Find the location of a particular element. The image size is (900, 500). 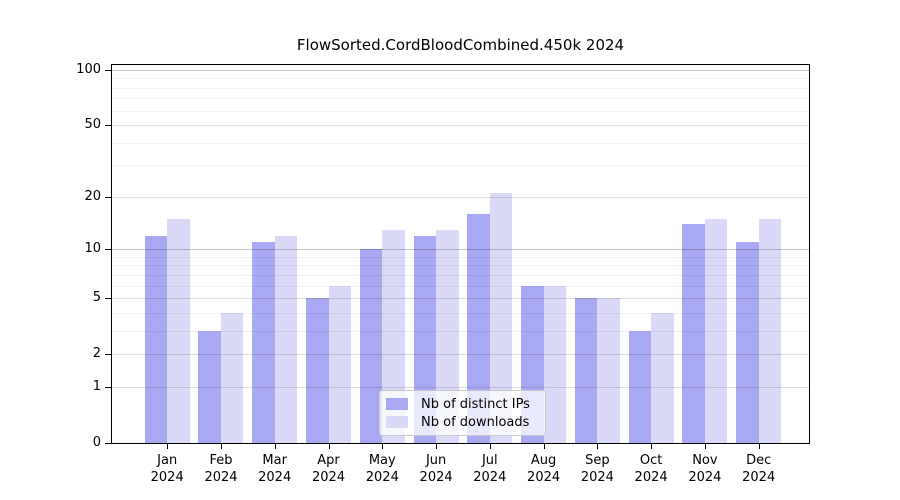

x-axis-tick-label: Mar 2024 is located at coordinates (275, 469).